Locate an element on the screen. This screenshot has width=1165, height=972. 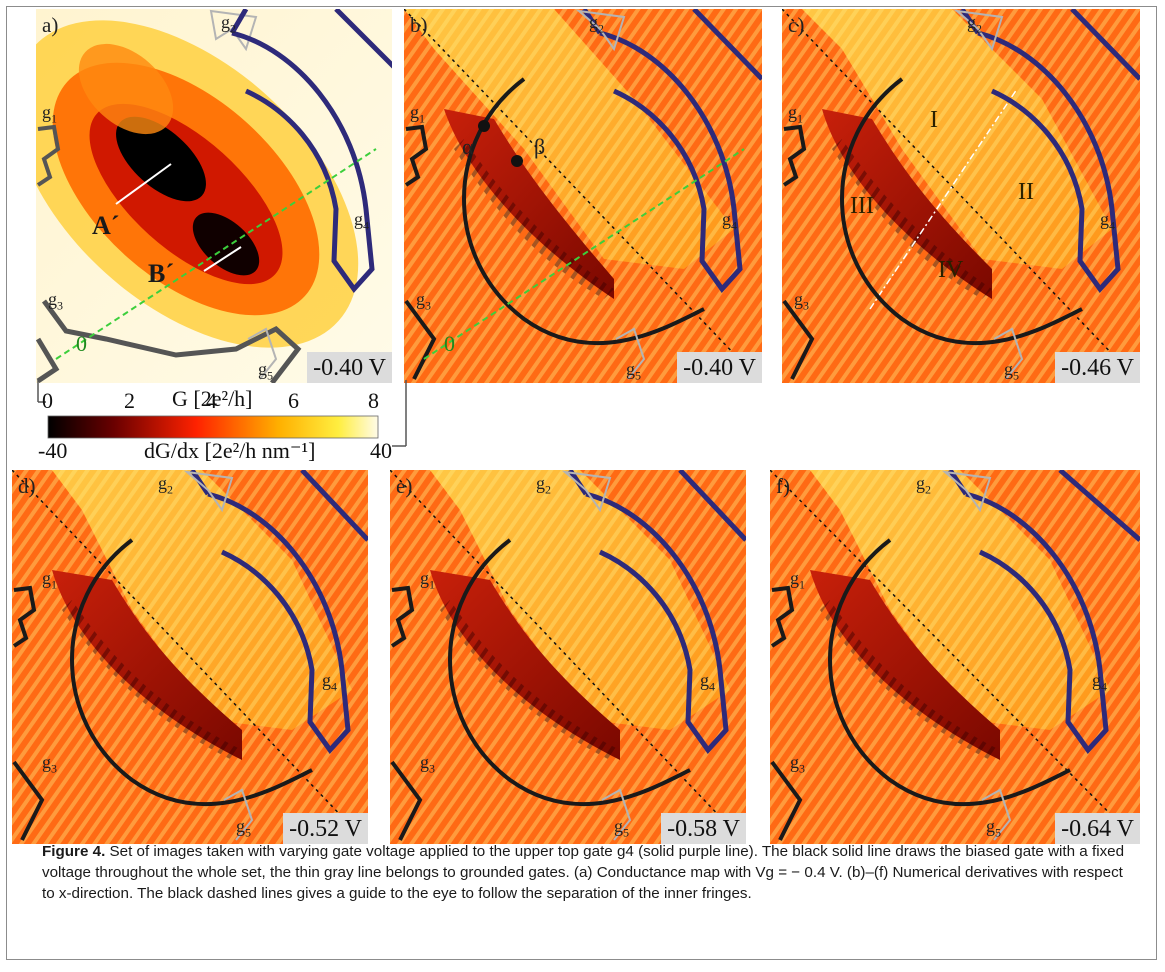
panel-d: d) g2 g1 g4 g3 g5 -0.52 V is located at coordinates (190, 657).